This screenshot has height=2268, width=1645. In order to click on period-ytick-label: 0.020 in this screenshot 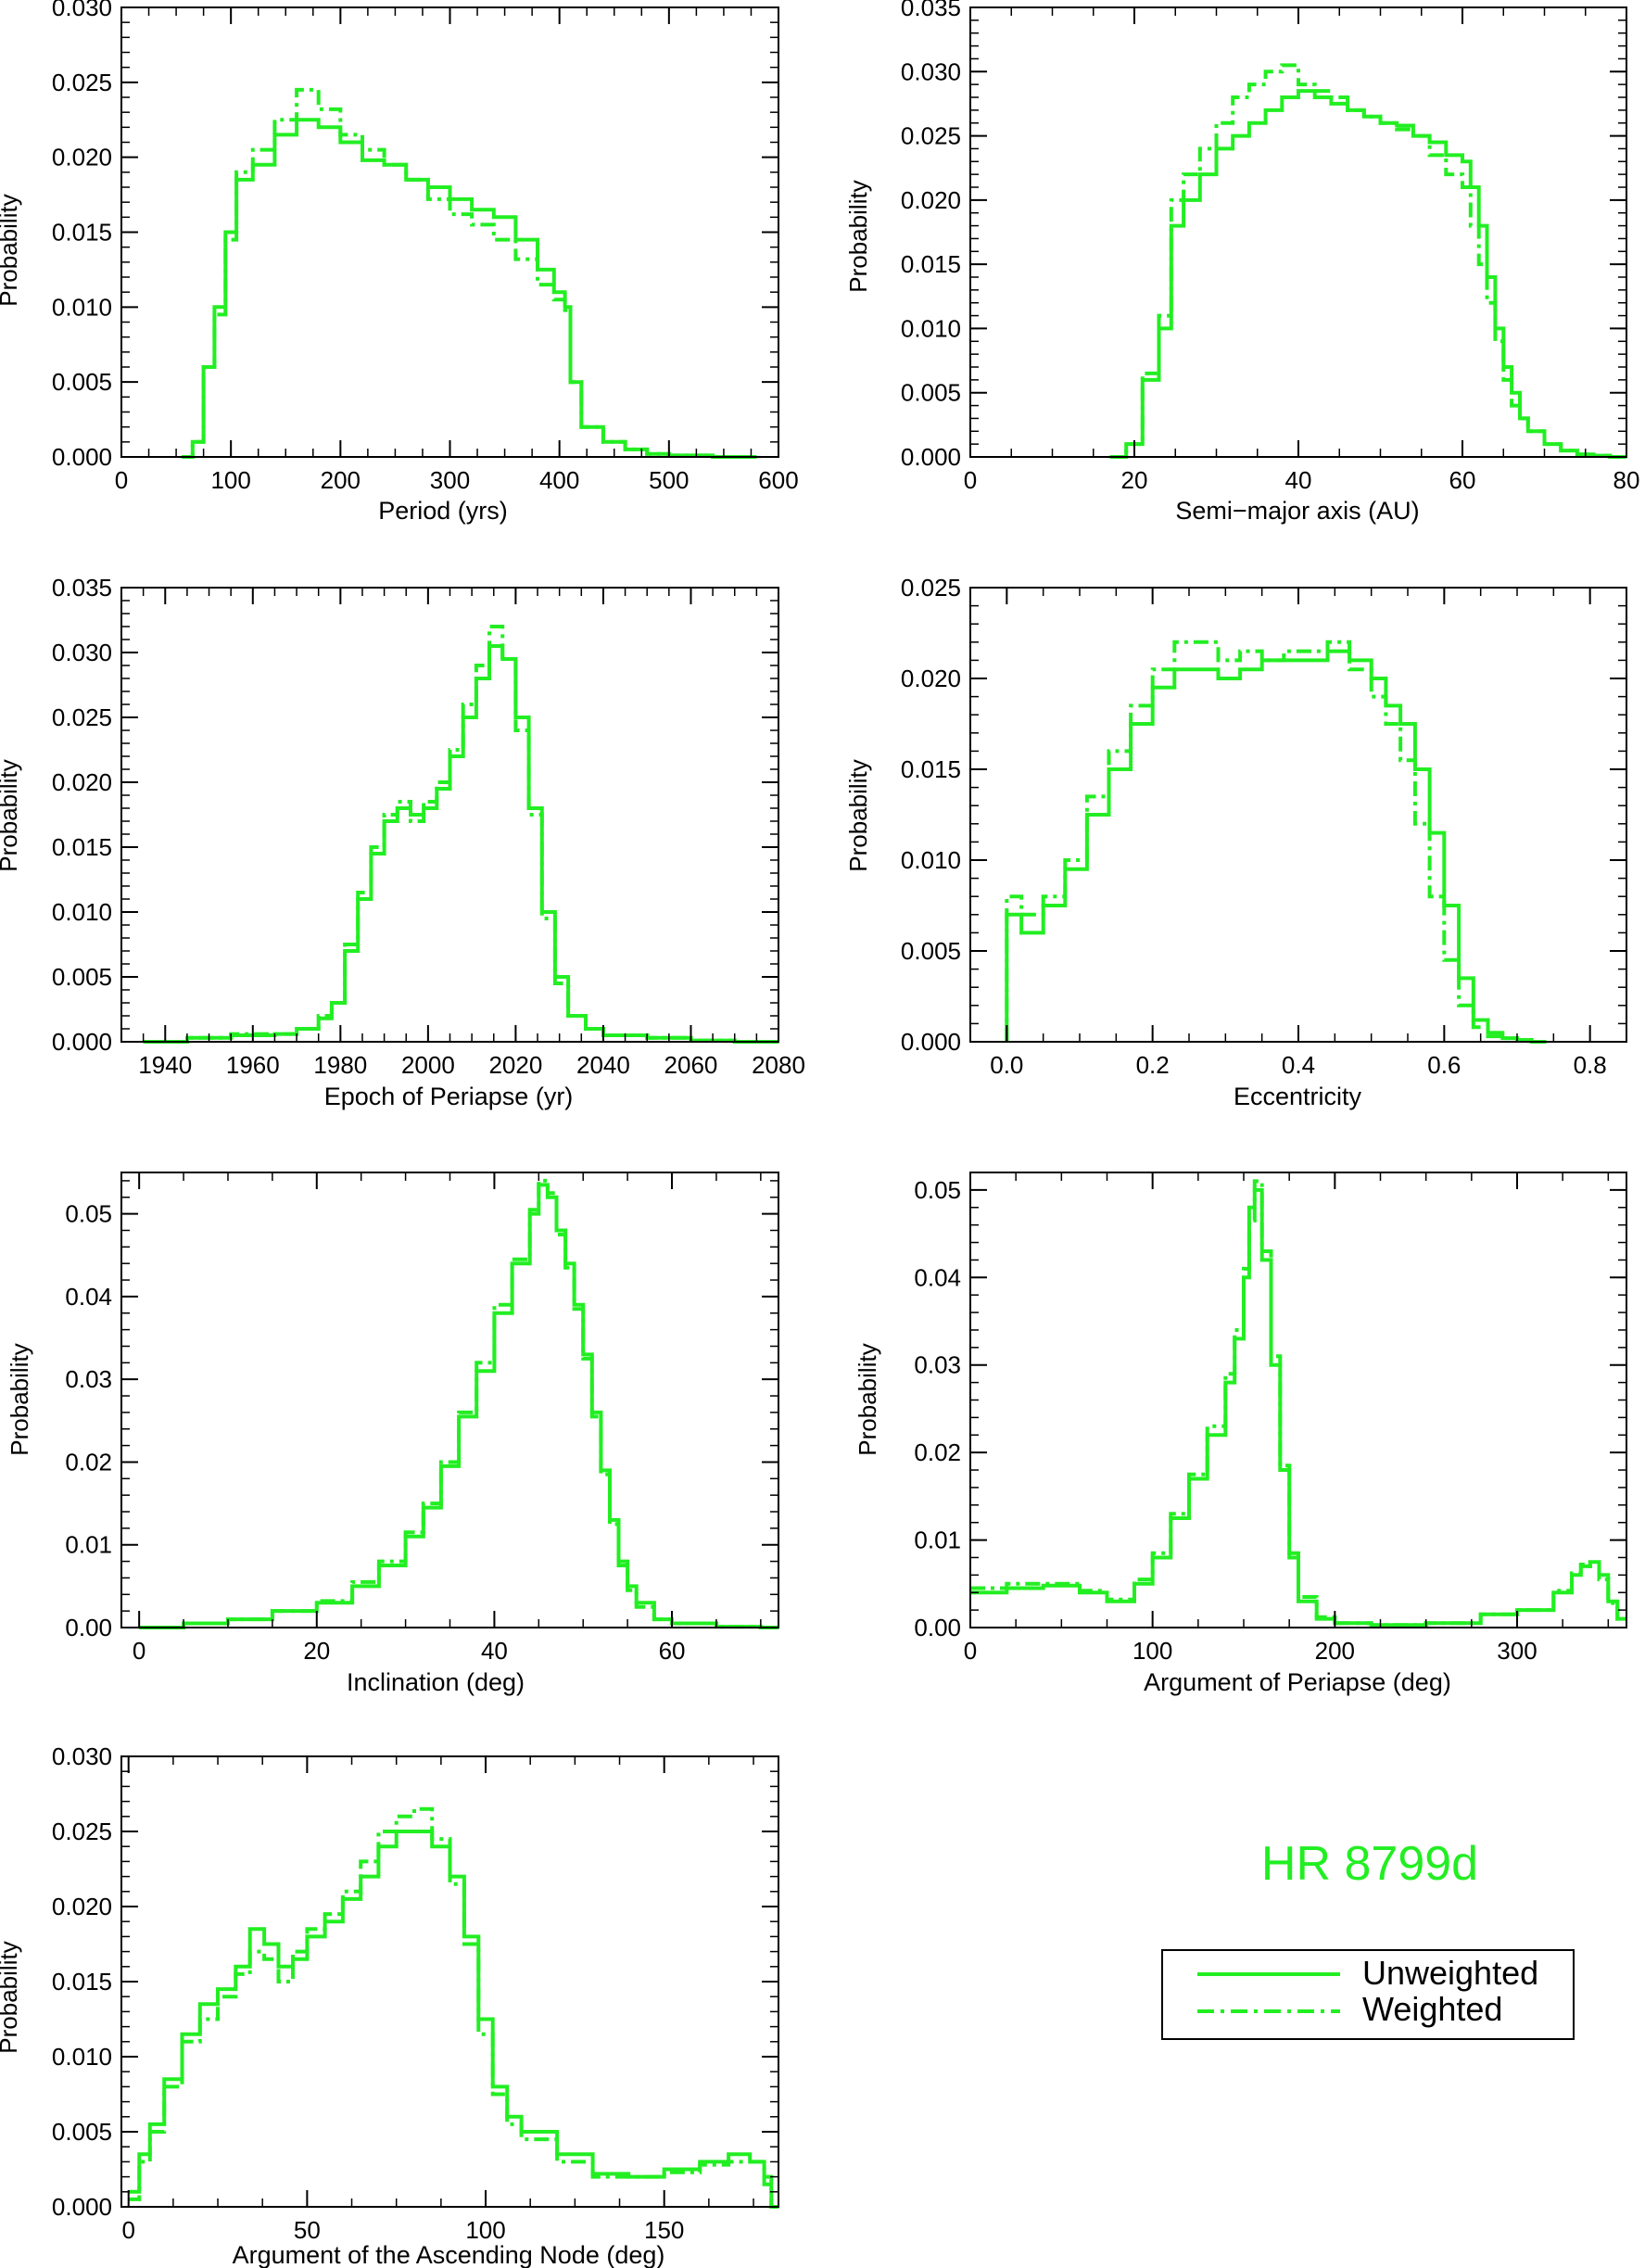, I will do `click(82, 157)`.